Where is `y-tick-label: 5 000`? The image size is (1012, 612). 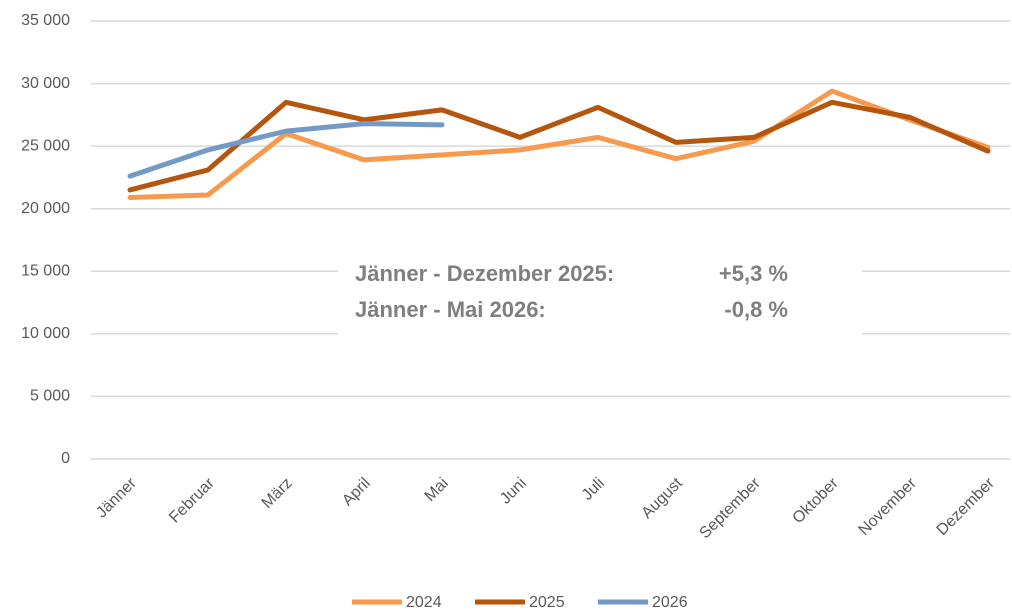 y-tick-label: 5 000 is located at coordinates (50, 396).